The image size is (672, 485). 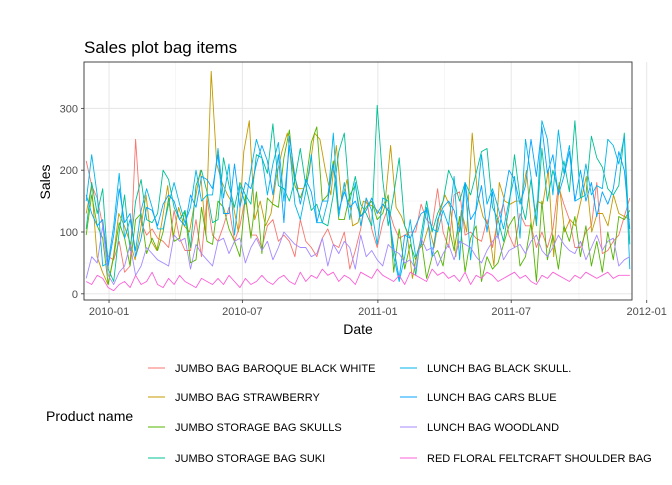 What do you see at coordinates (250, 459) in the screenshot?
I see `legend-label: JUMBO STORAGE BAG SUKI` at bounding box center [250, 459].